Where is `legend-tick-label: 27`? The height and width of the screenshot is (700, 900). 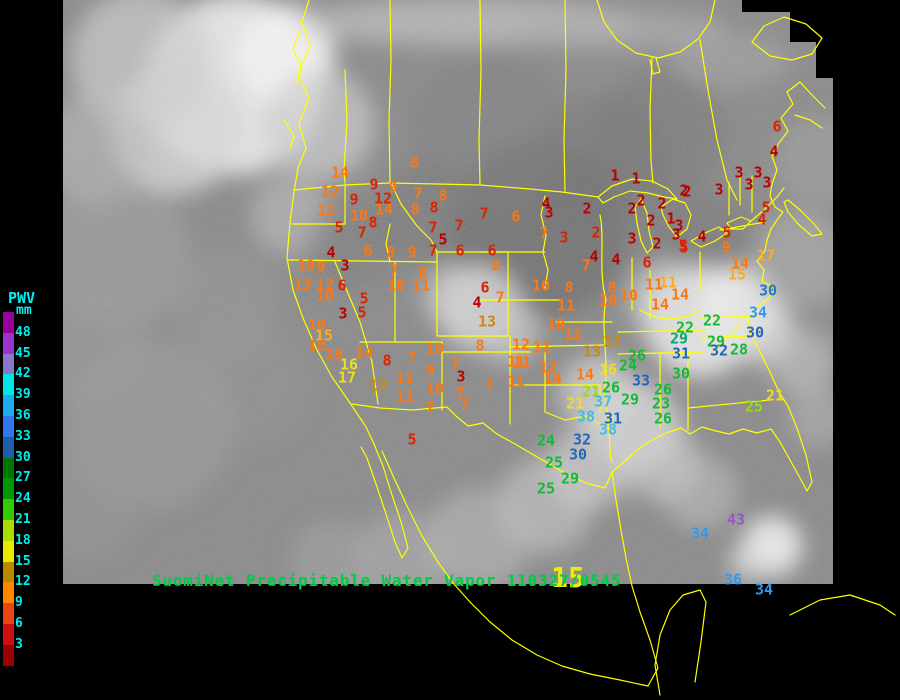
legend-tick-label: 27 is located at coordinates (23, 478).